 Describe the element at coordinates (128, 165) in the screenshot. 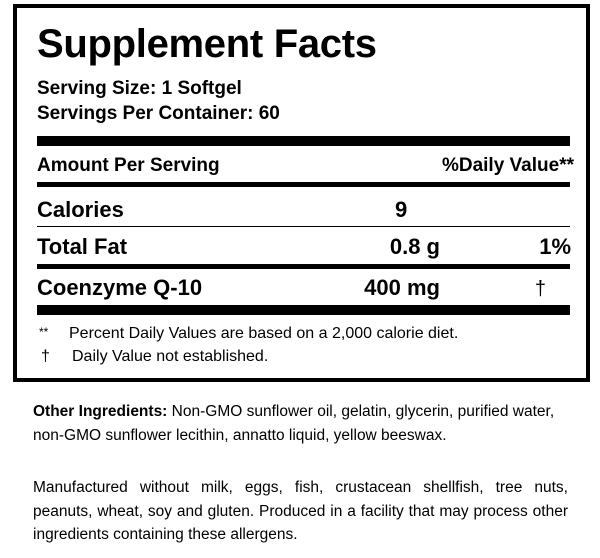

I see `amount-per-serving-header: Amount Per Serving` at that location.